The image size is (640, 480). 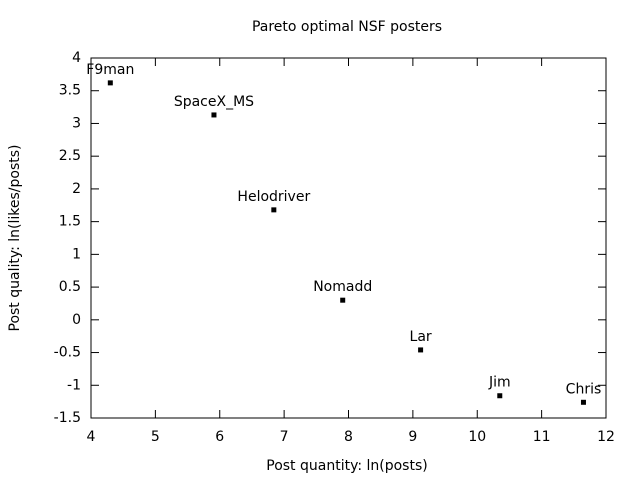 I want to click on point-label: Lar, so click(x=421, y=337).